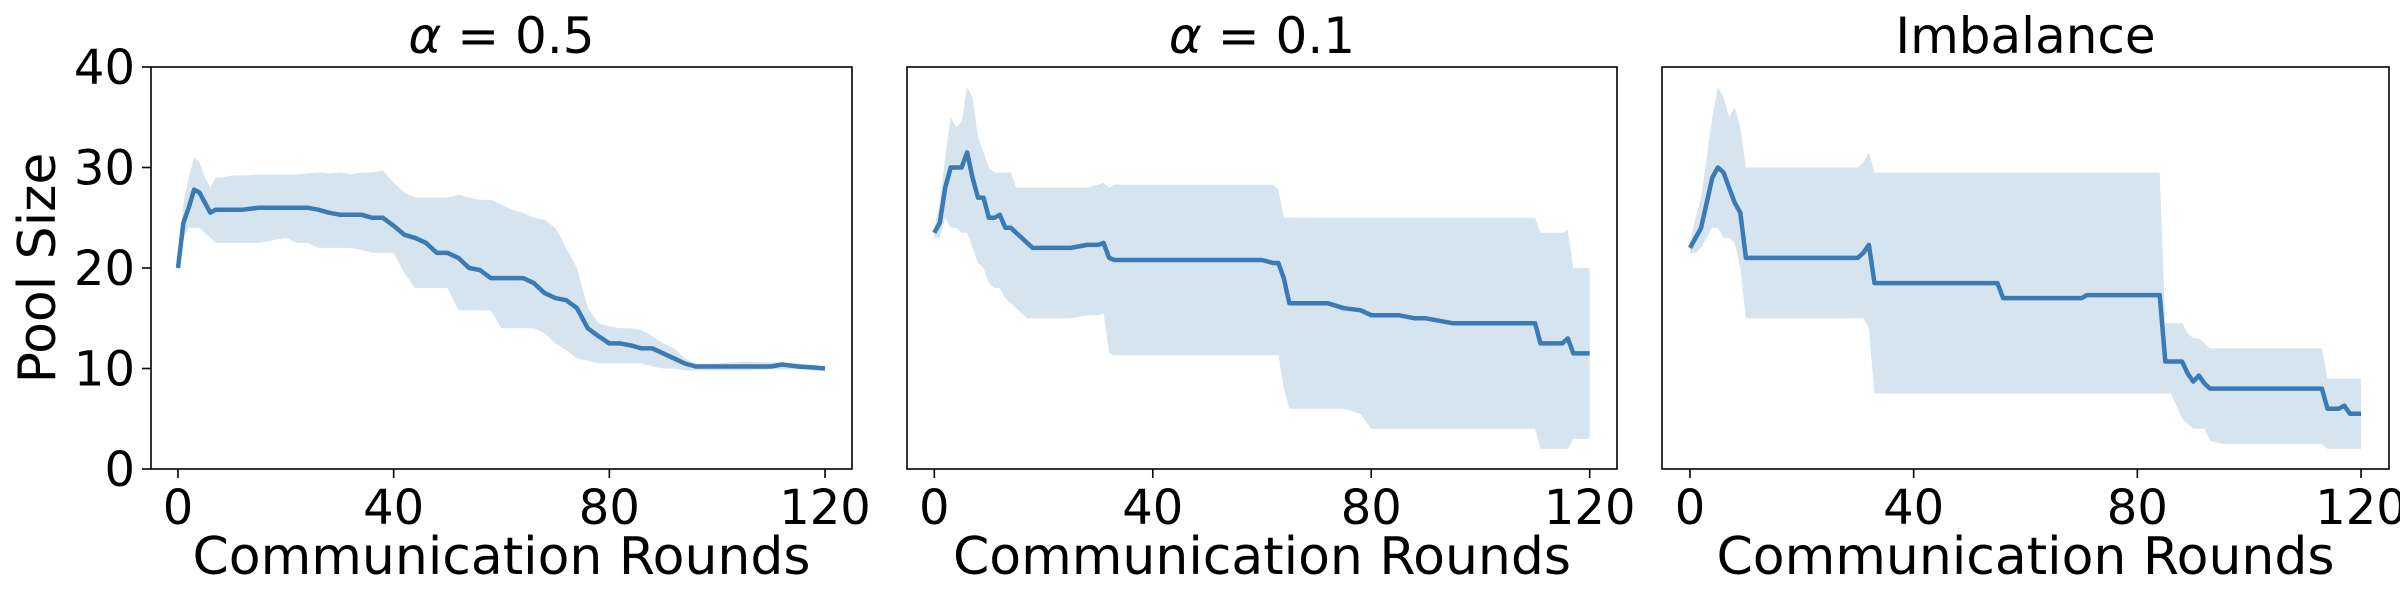  Describe the element at coordinates (104, 269) in the screenshot. I see `y-tick-label: 20` at that location.